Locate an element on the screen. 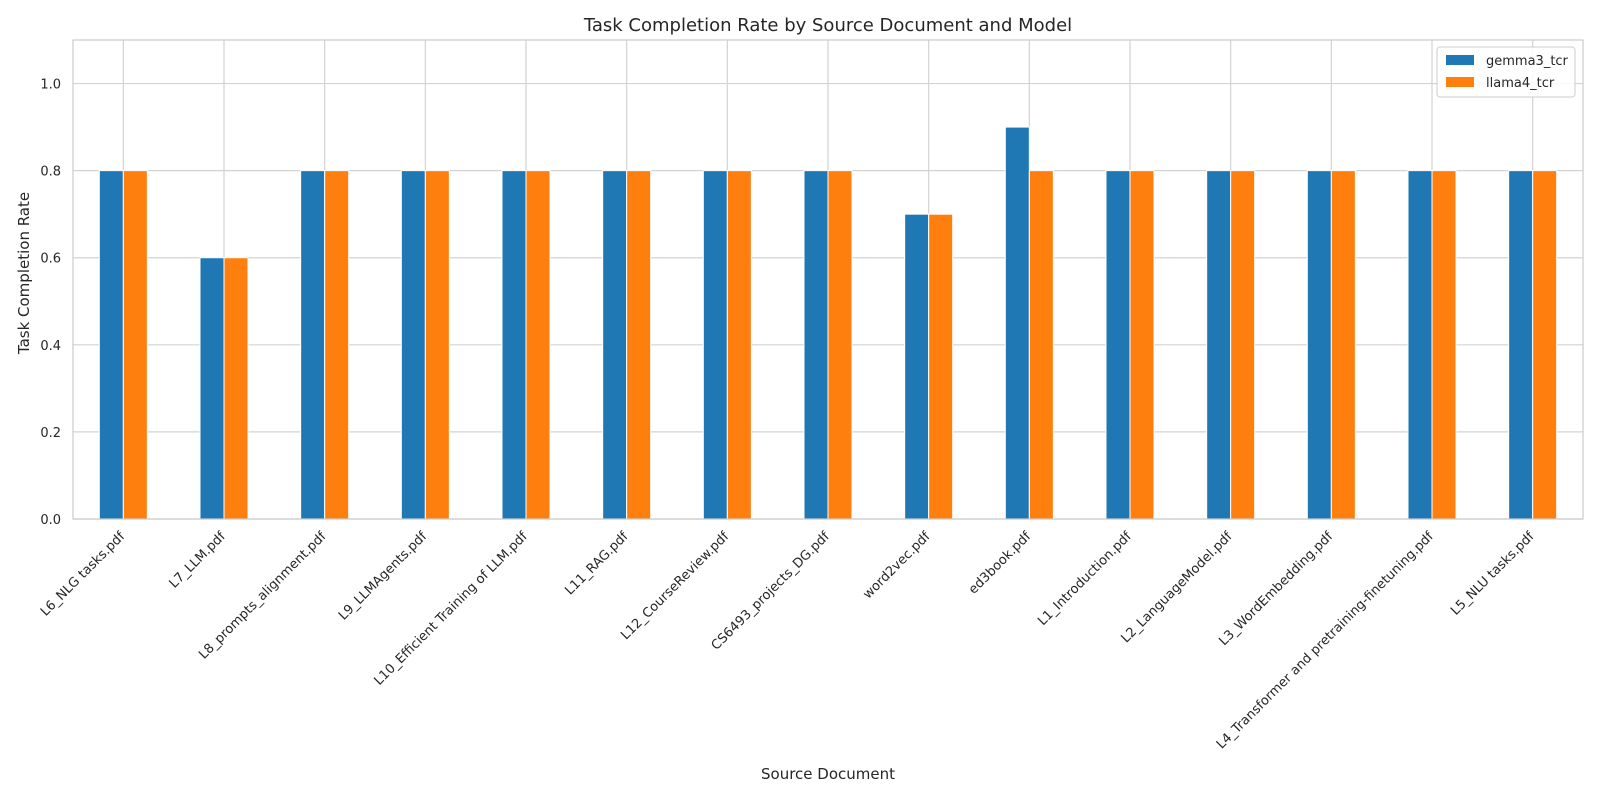  y-tick-label: 0.4 is located at coordinates (50, 346).